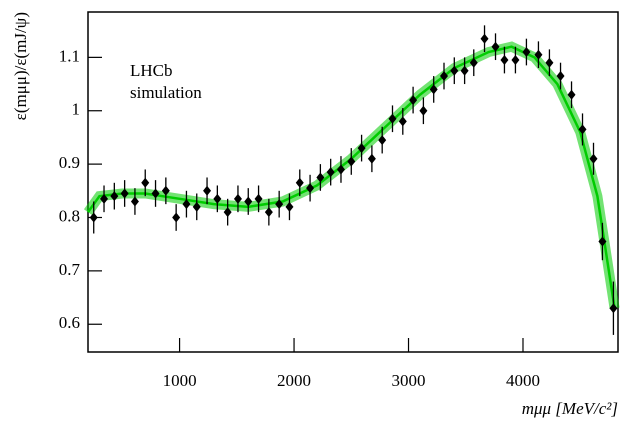  What do you see at coordinates (166, 92) in the screenshot?
I see `annotation: simulation` at bounding box center [166, 92].